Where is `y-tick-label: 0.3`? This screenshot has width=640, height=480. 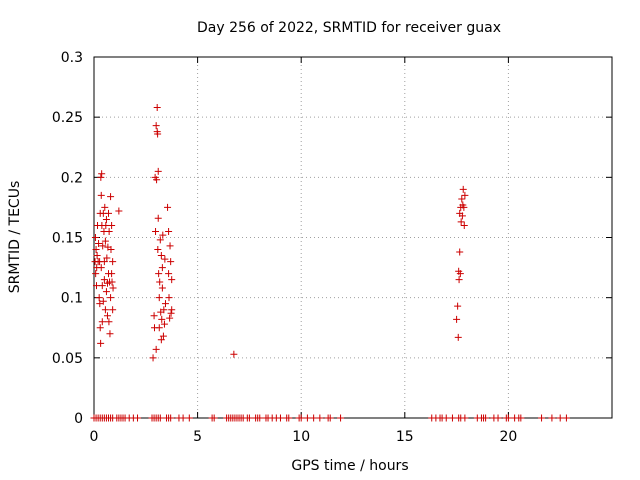
y-tick-label: 0.3 is located at coordinates (72, 58).